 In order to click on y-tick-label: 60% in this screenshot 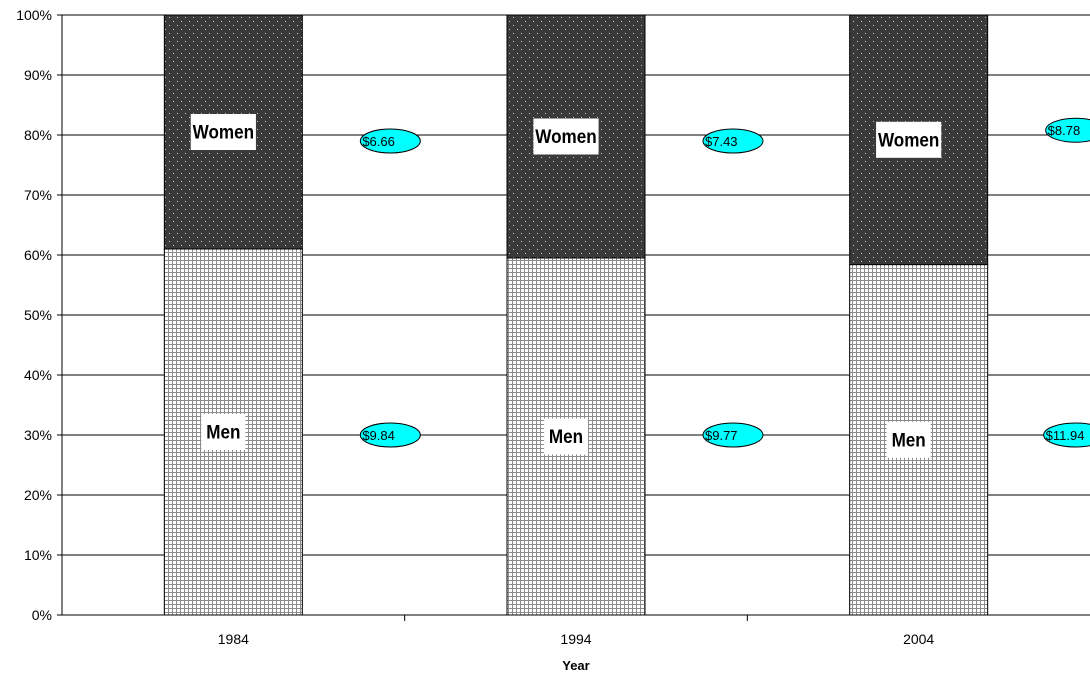, I will do `click(38, 255)`.